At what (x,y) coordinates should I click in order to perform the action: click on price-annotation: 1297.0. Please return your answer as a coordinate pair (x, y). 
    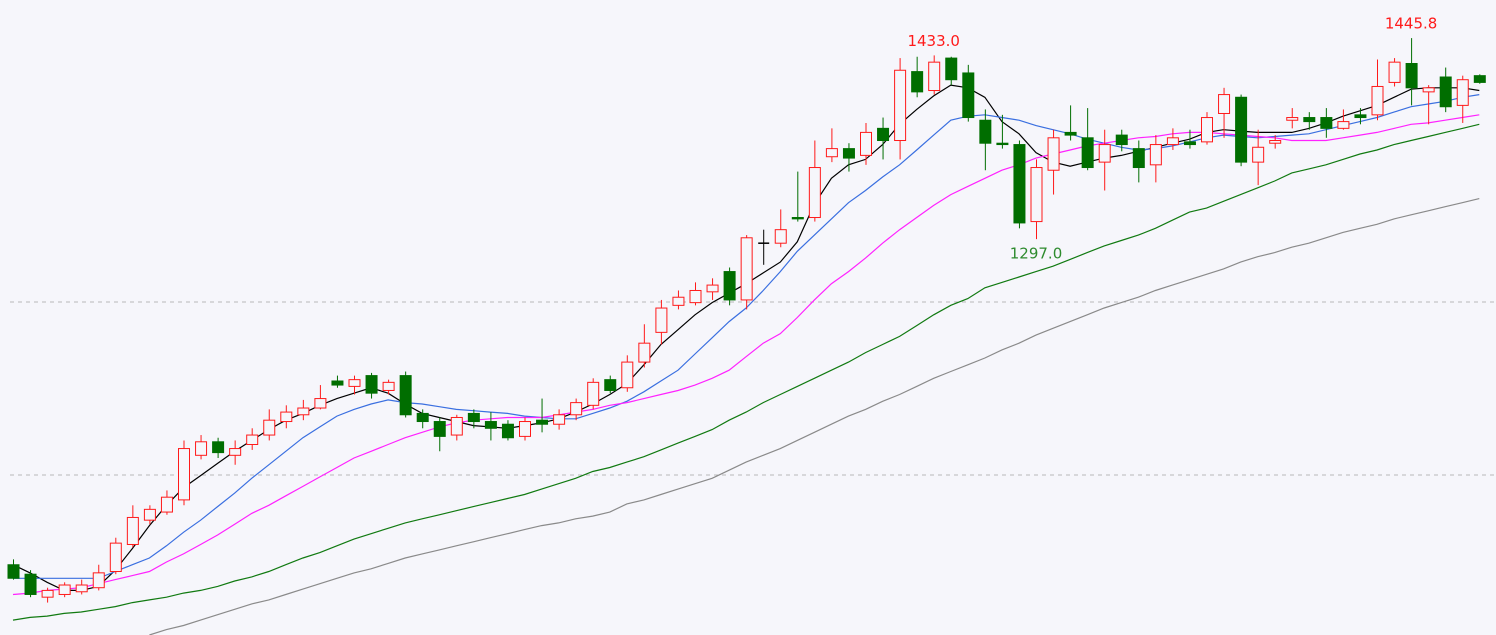
    Looking at the image, I should click on (1036, 254).